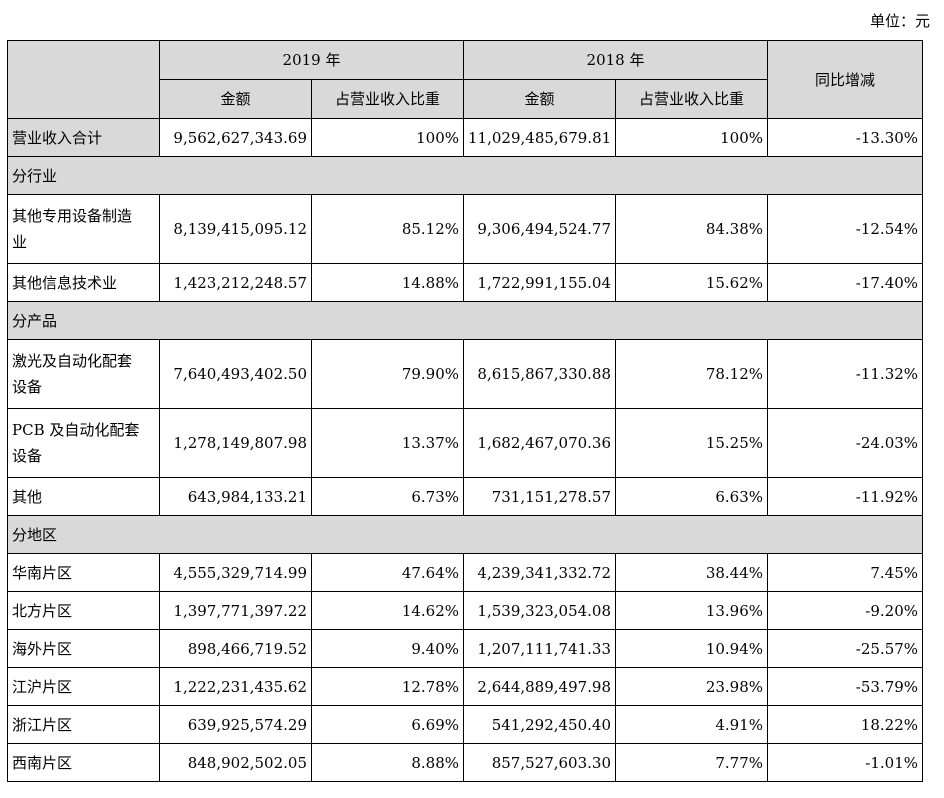 The height and width of the screenshot is (798, 944). Describe the element at coordinates (235, 374) in the screenshot. I see `amount-2019-cell: 7,640,493,402.50` at that location.